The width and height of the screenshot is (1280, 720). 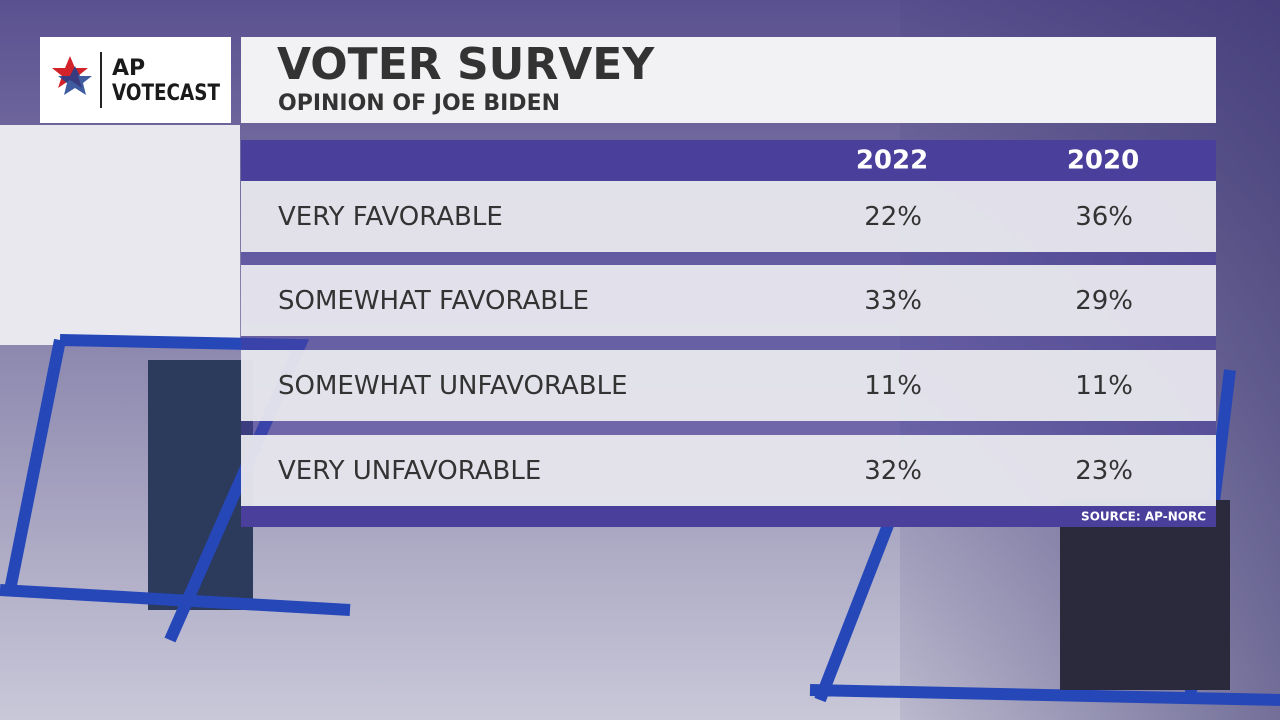 What do you see at coordinates (128, 68) in the screenshot?
I see `logo-text: AP` at bounding box center [128, 68].